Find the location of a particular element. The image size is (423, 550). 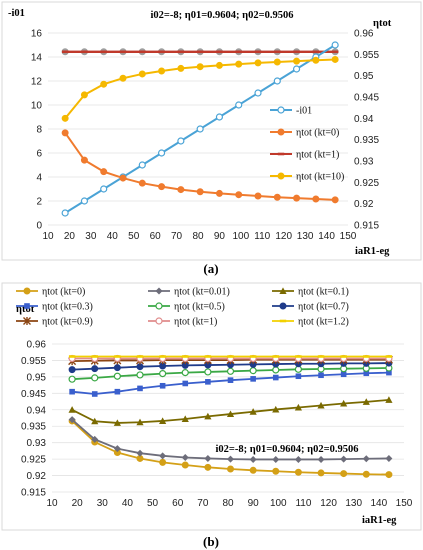

chart-a-ytick-left: 8 is located at coordinates (39, 130).